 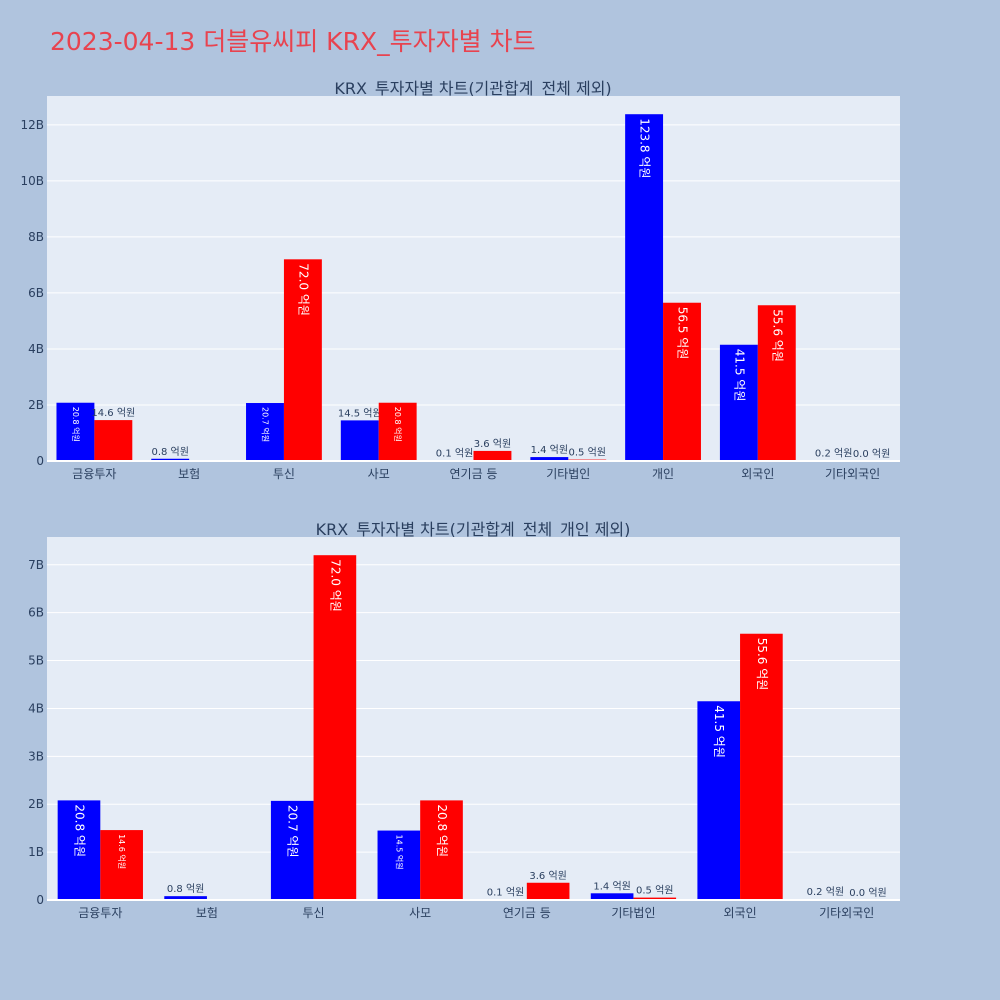 What do you see at coordinates (32, 181) in the screenshot?
I see `y-tick-label: 10B` at bounding box center [32, 181].